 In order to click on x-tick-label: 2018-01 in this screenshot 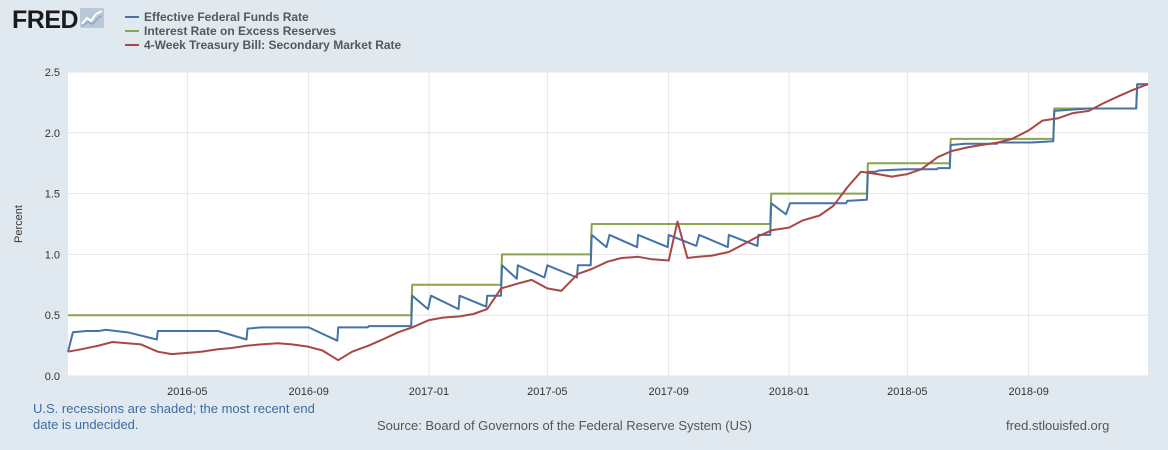, I will do `click(789, 392)`.